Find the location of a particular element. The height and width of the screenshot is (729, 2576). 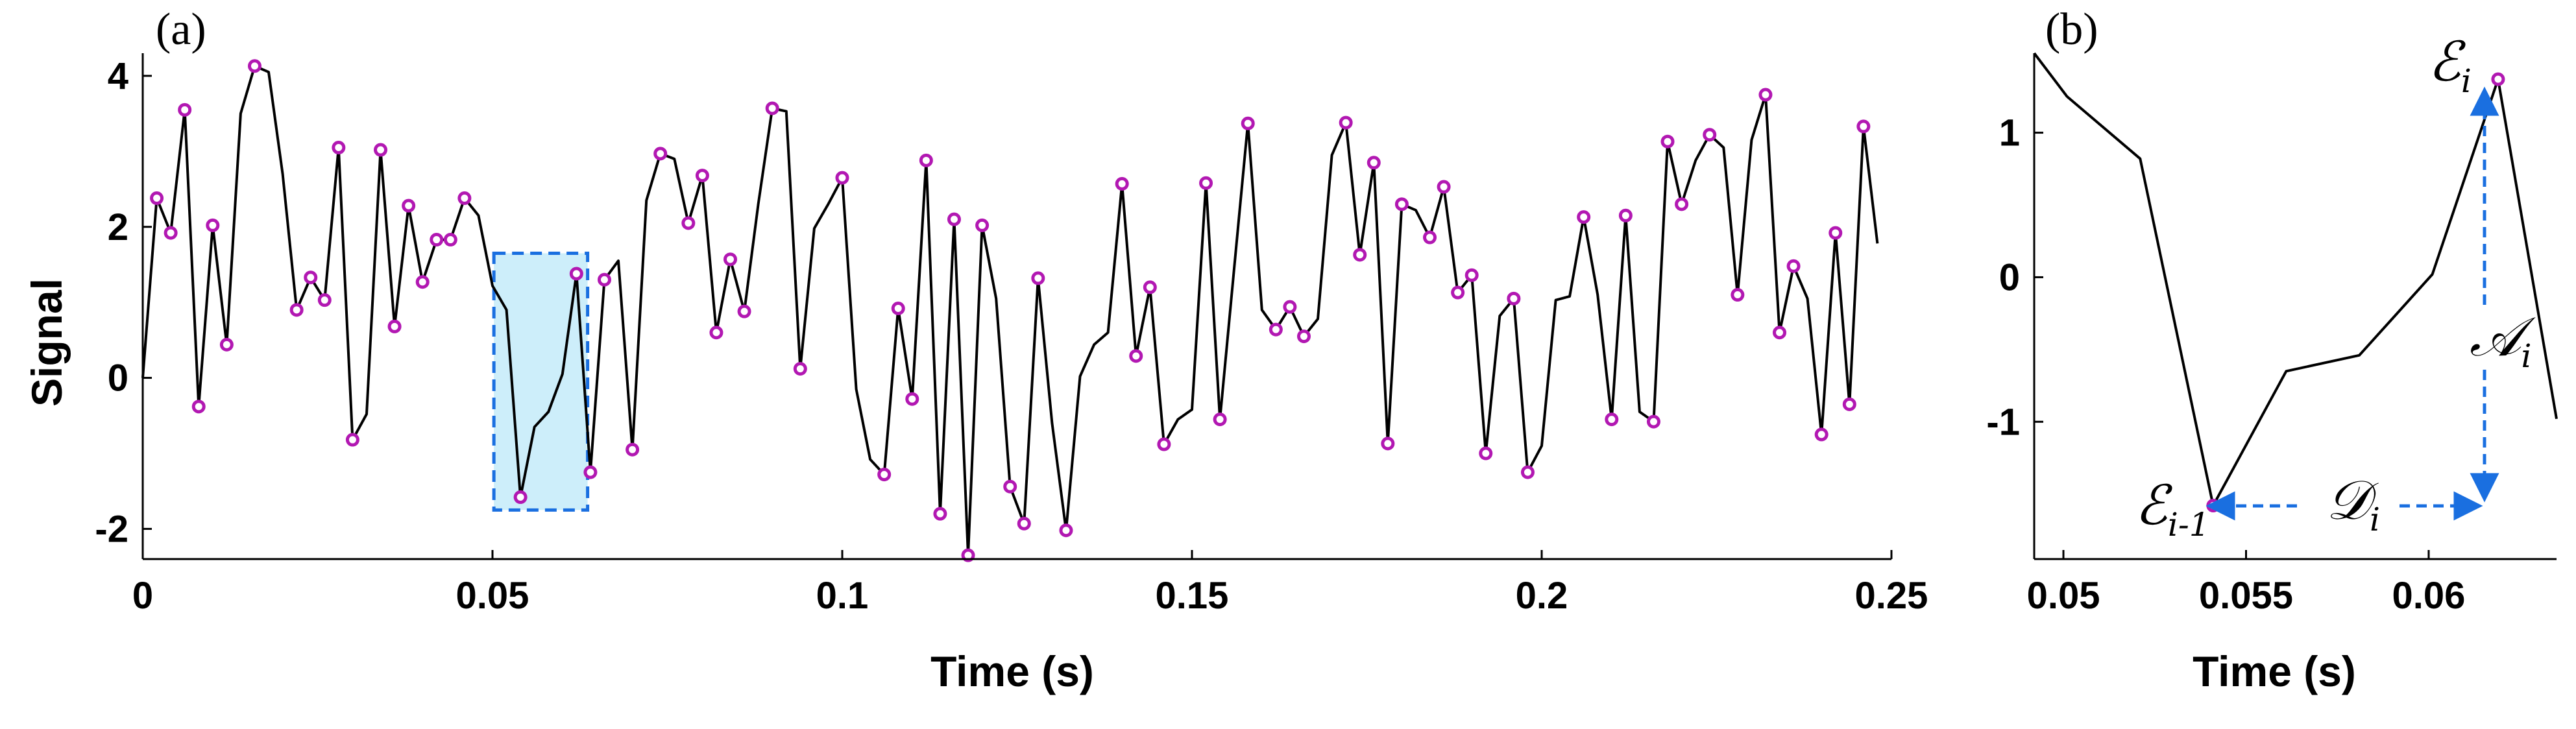

panel-b-series is located at coordinates (2295, 282).